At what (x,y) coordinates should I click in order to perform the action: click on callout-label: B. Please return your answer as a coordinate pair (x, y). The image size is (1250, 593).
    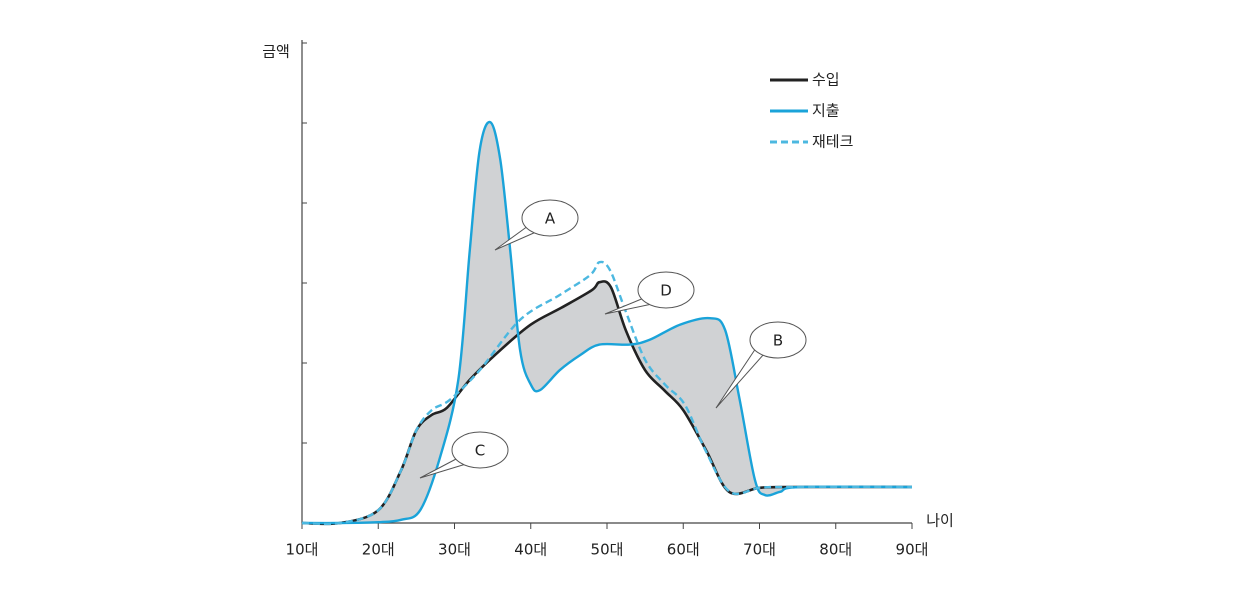
    Looking at the image, I should click on (778, 341).